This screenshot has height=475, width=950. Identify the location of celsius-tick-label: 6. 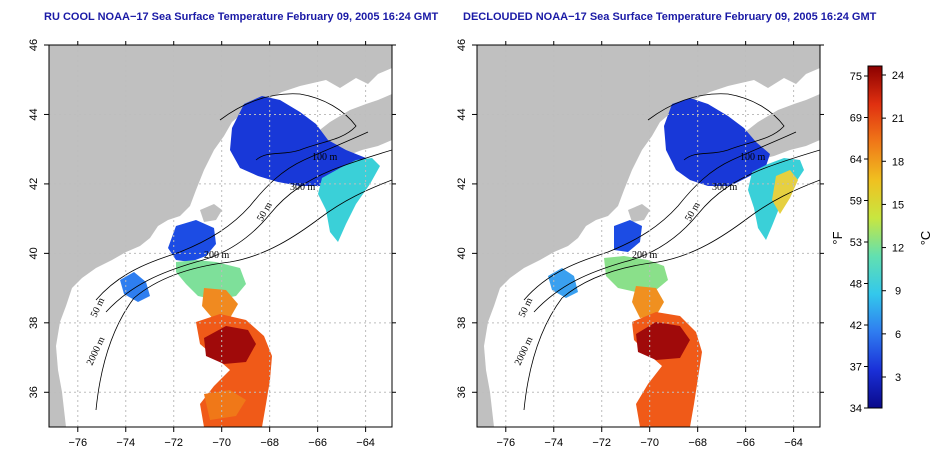
(898, 335).